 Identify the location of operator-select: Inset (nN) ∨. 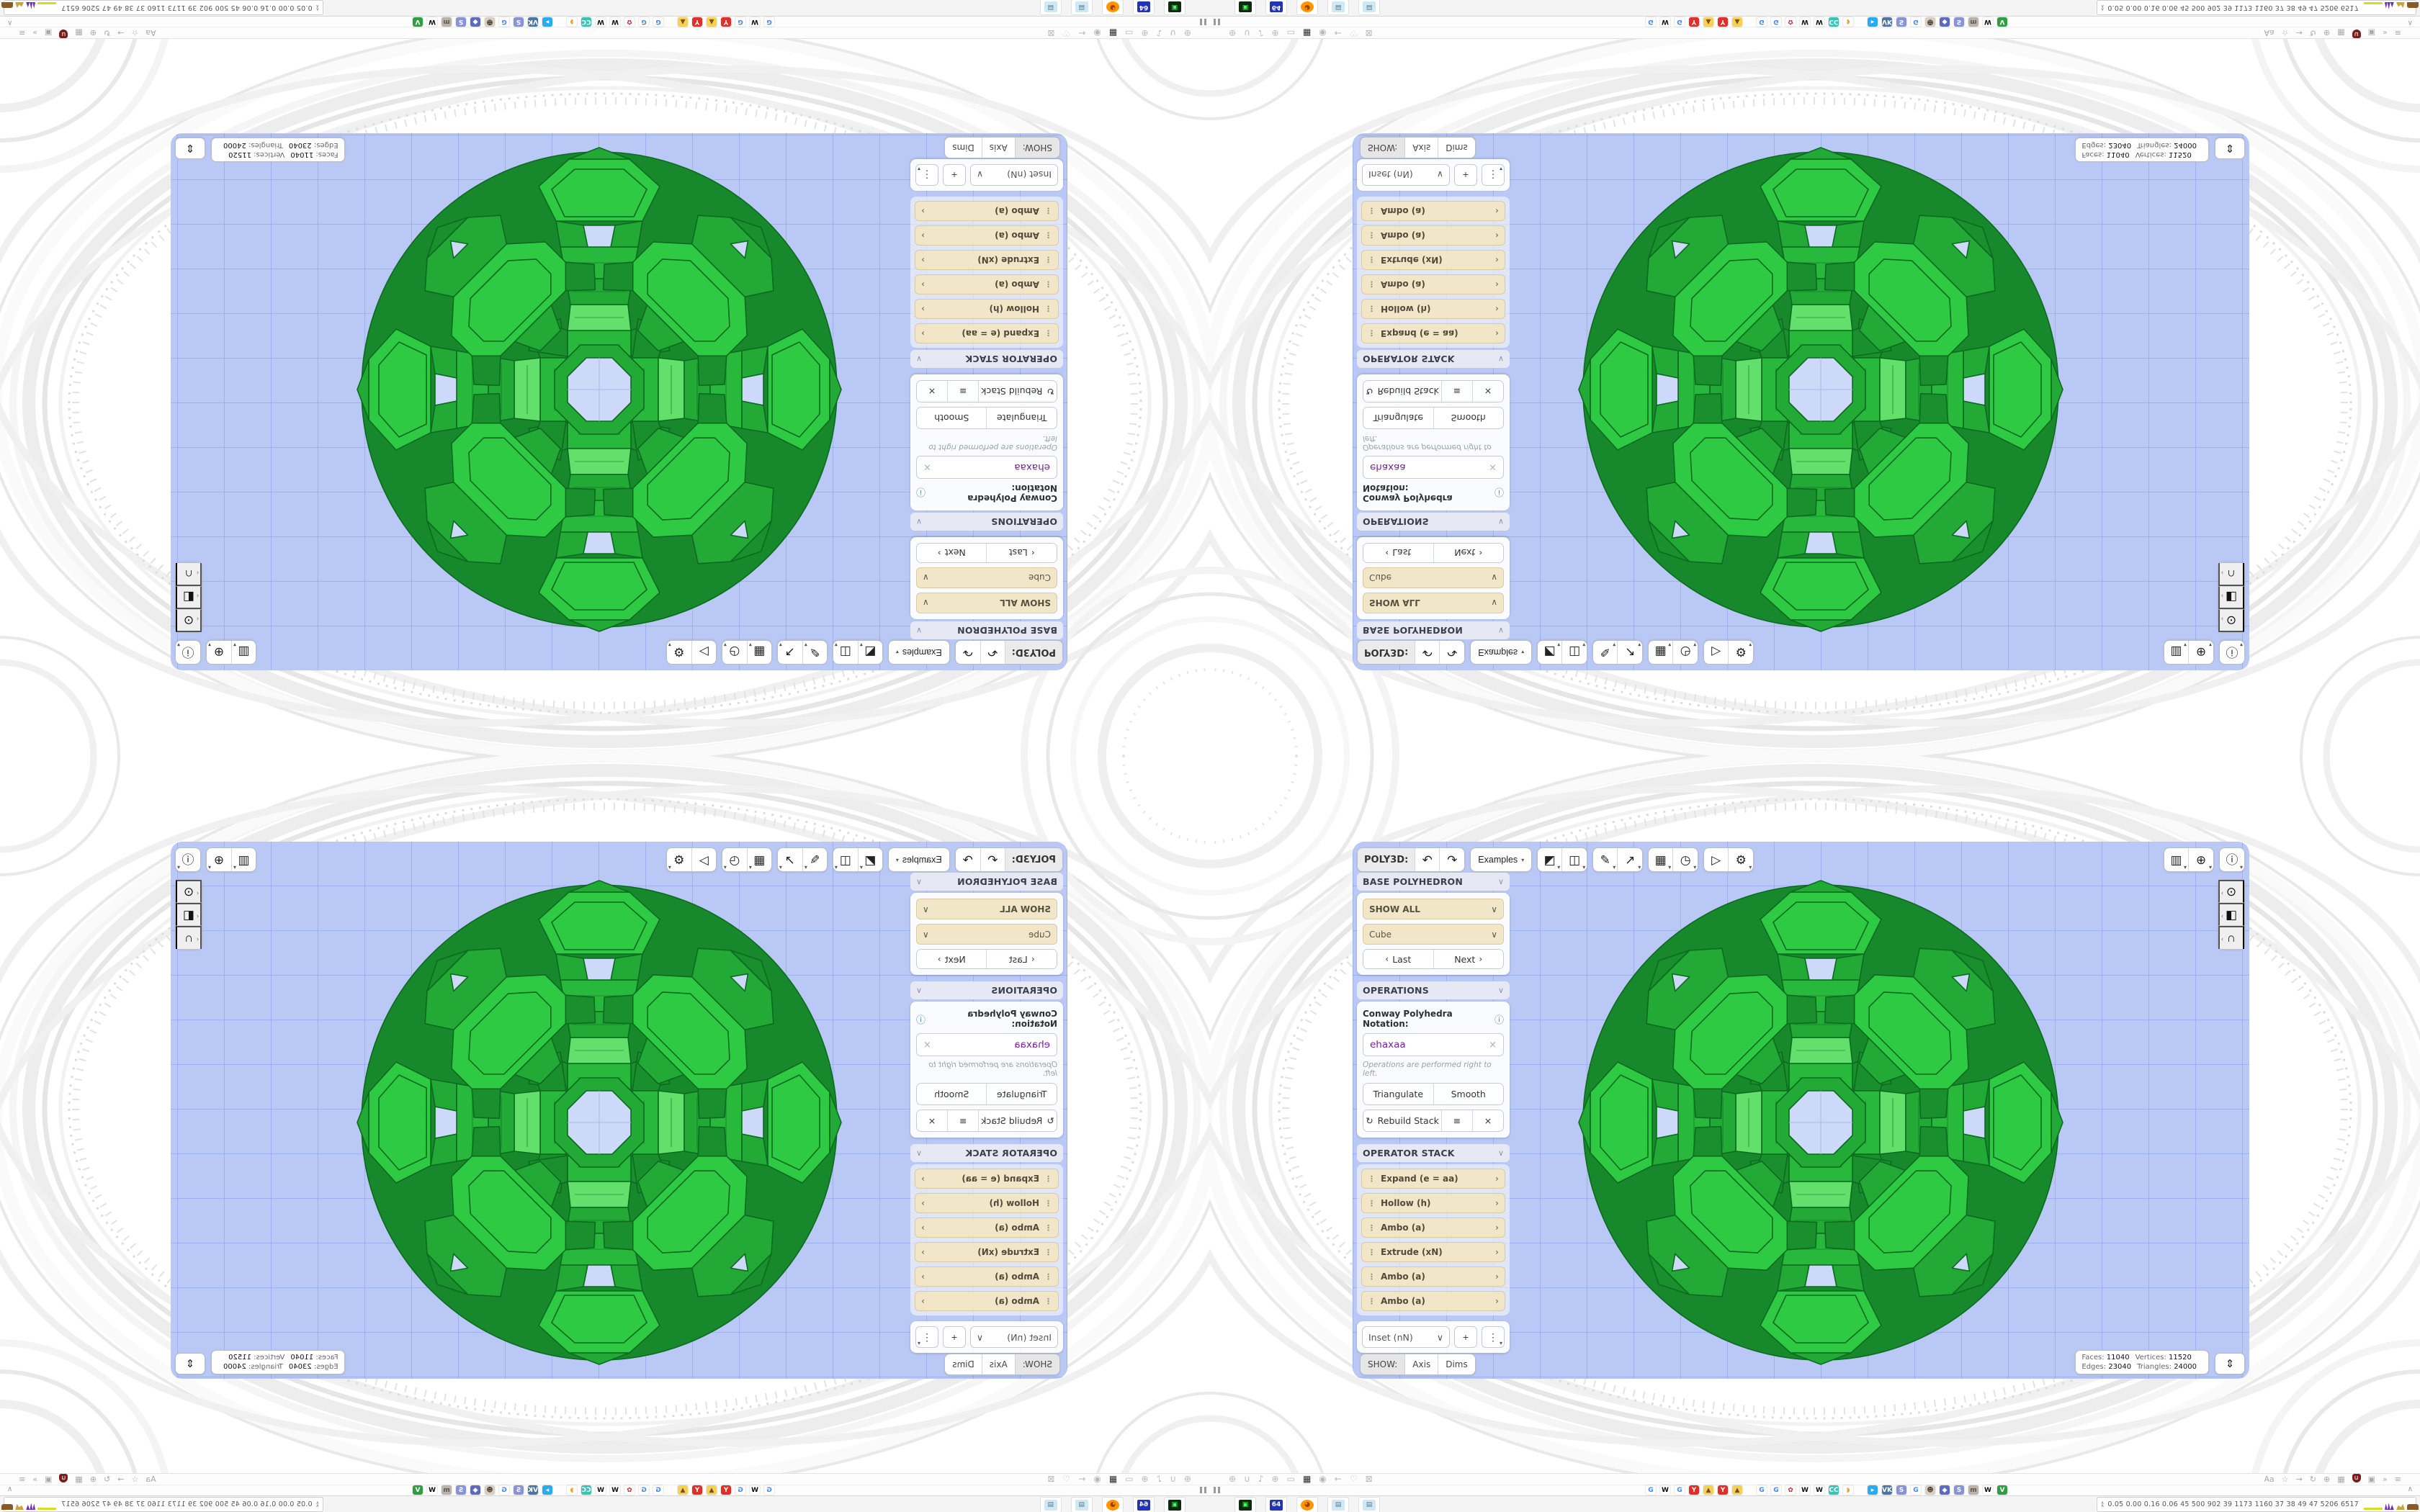
(1406, 175).